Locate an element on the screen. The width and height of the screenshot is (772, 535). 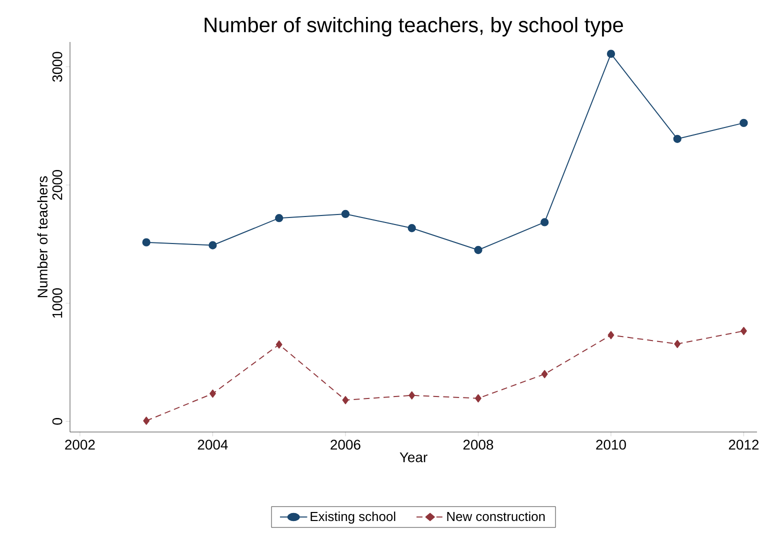
y-axis-title: Number of teachers is located at coordinates (42, 237).